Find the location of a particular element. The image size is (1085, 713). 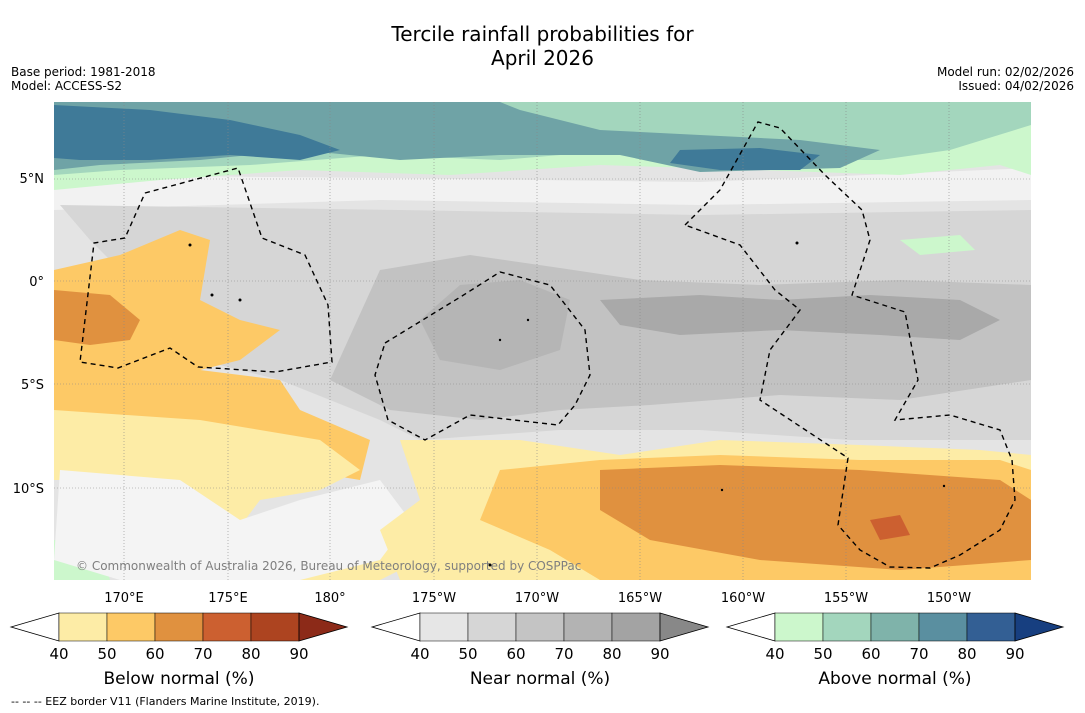

cb-above-tick-90: 90 is located at coordinates (1014, 654).